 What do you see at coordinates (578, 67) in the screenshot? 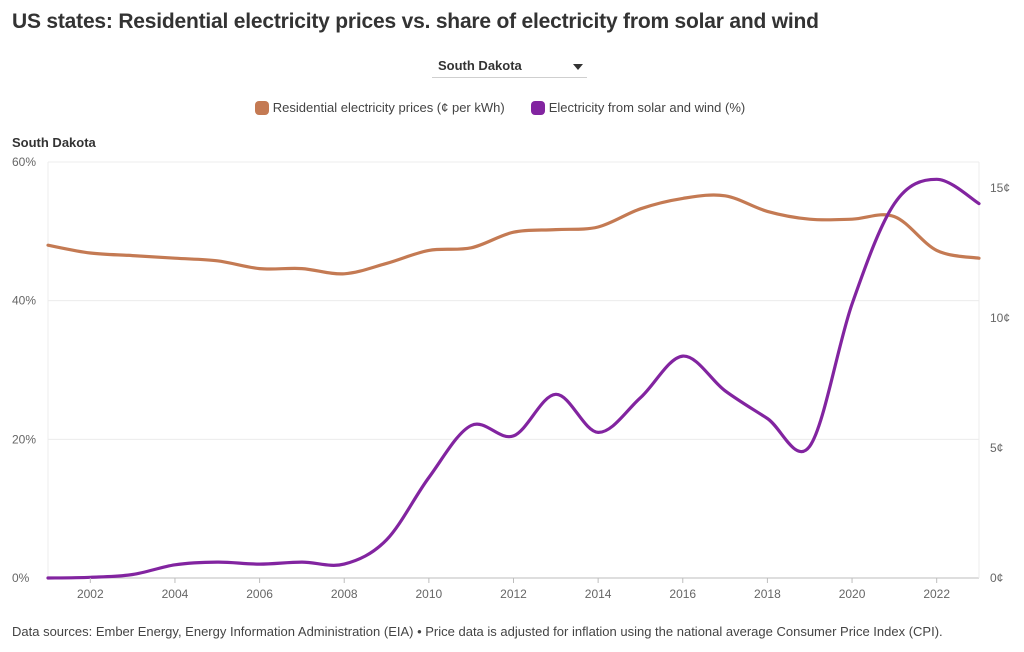
I see `chevron-down-icon` at bounding box center [578, 67].